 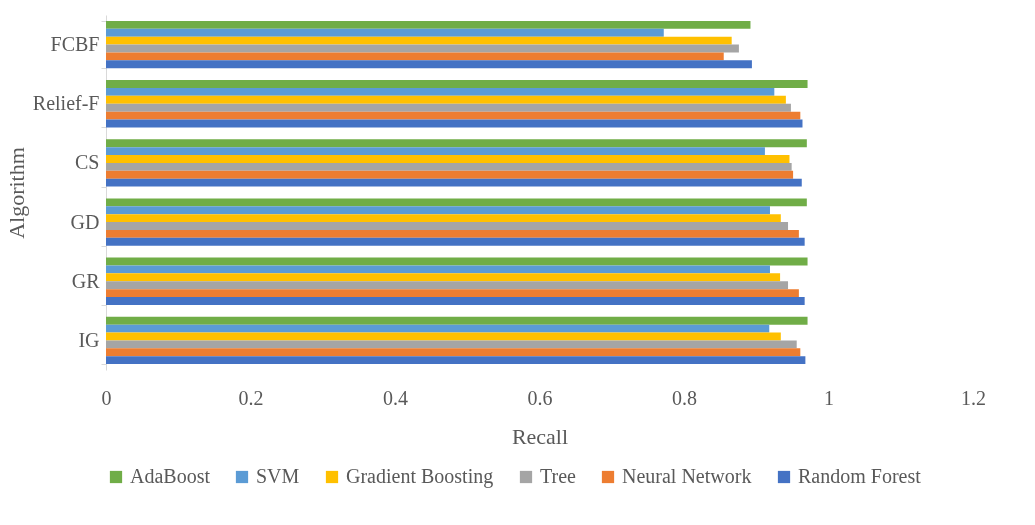 What do you see at coordinates (85, 221) in the screenshot?
I see `y-tick-label: GD` at bounding box center [85, 221].